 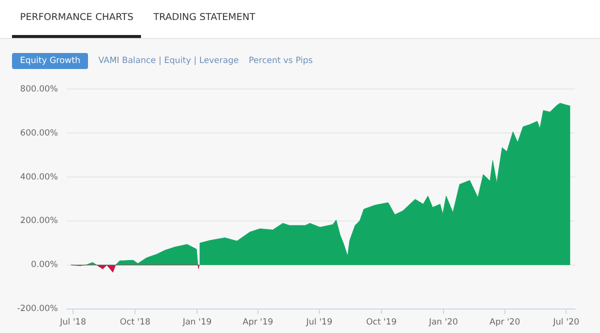 What do you see at coordinates (318, 322) in the screenshot?
I see `x-tick-label: Jul '19` at bounding box center [318, 322].